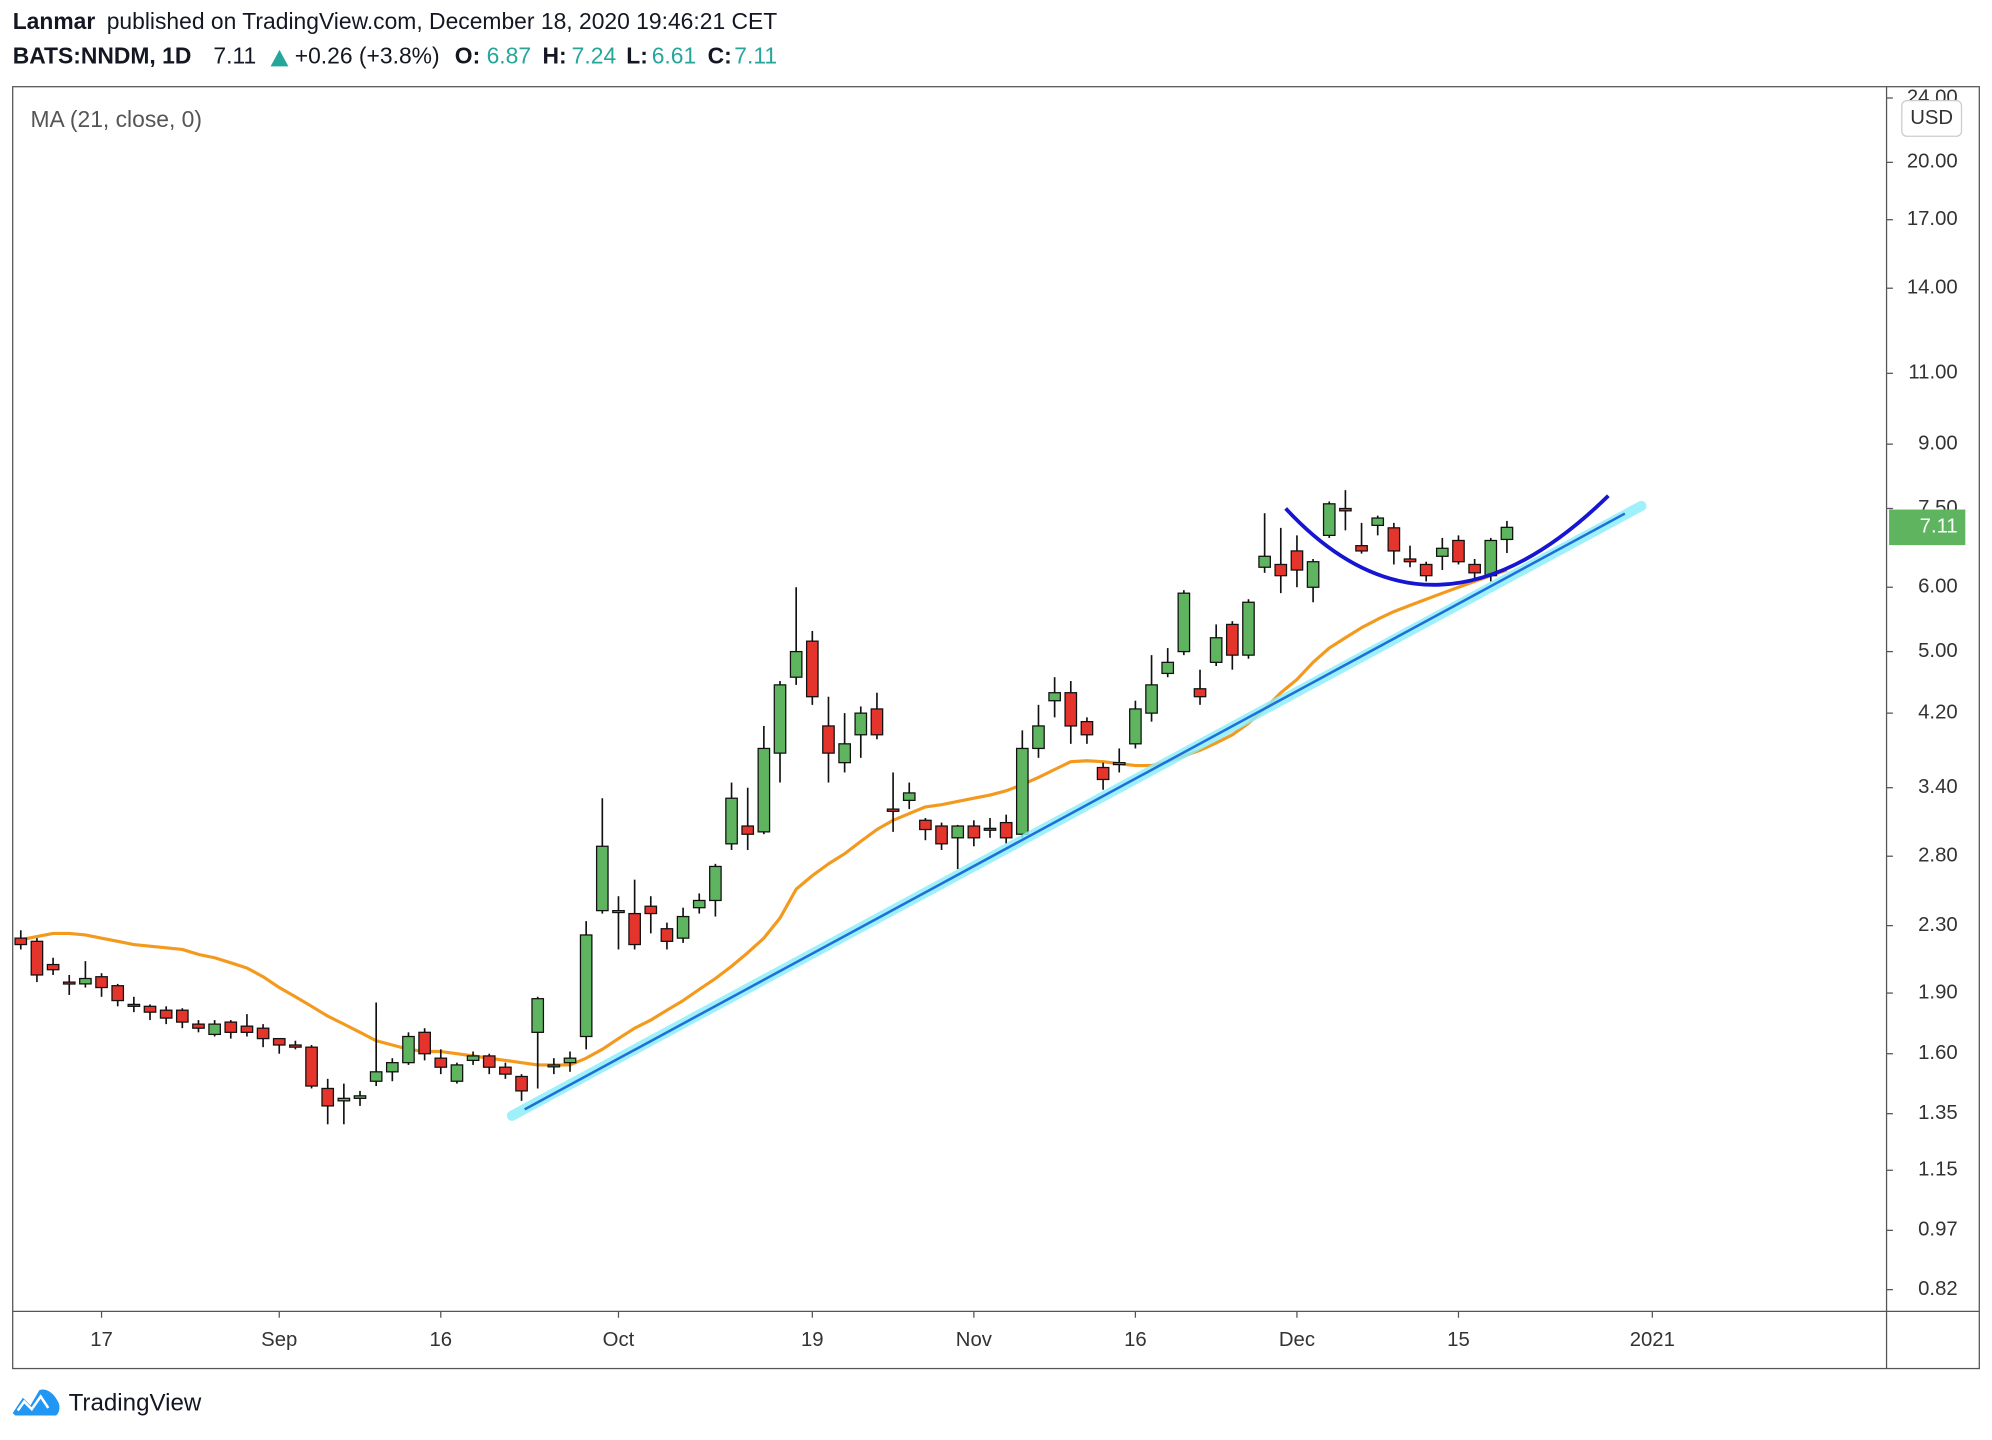 The height and width of the screenshot is (1440, 1992). What do you see at coordinates (1939, 527) in the screenshot?
I see `price-label: 7.11` at bounding box center [1939, 527].